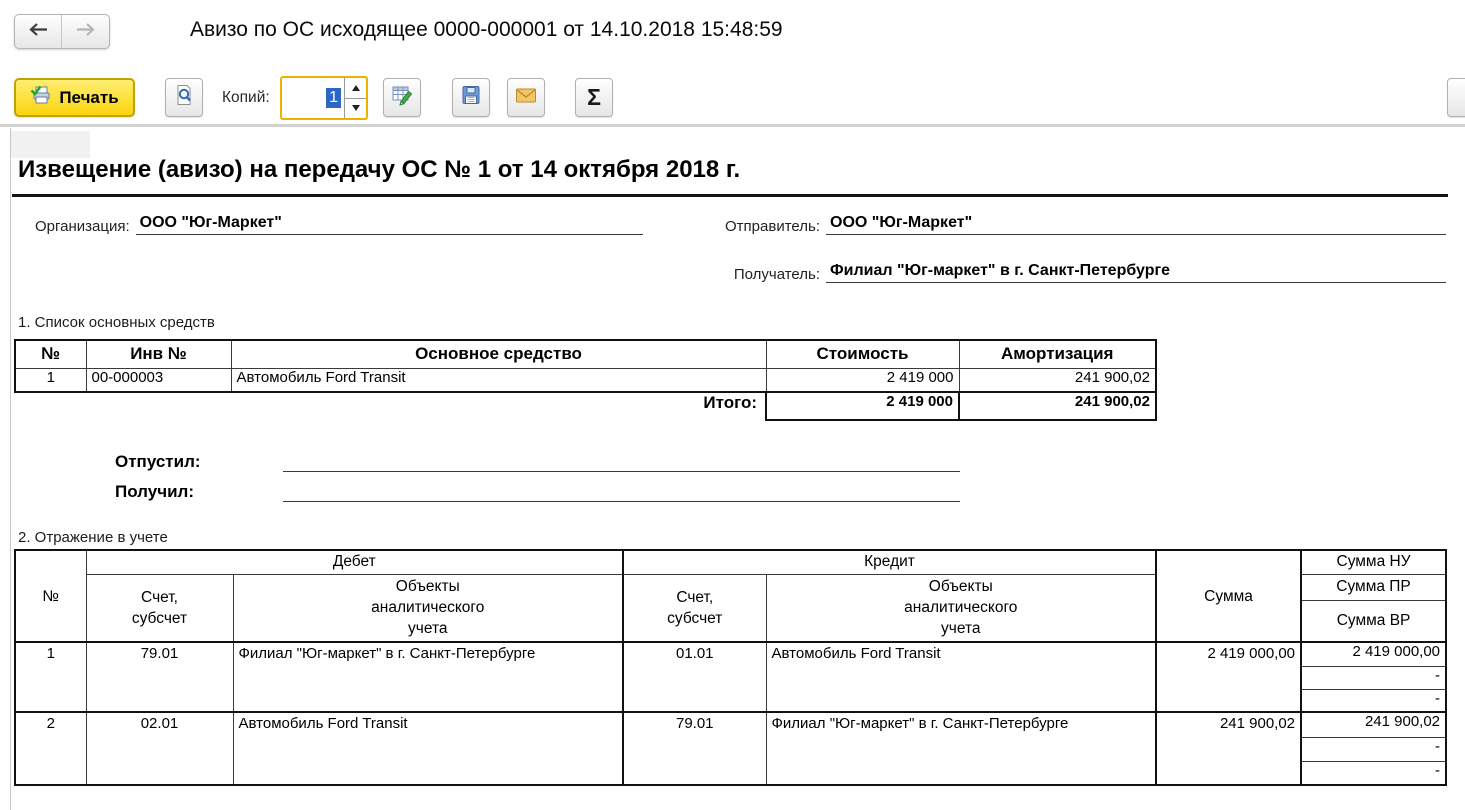  I want to click on page-left-border, so click(10, 469).